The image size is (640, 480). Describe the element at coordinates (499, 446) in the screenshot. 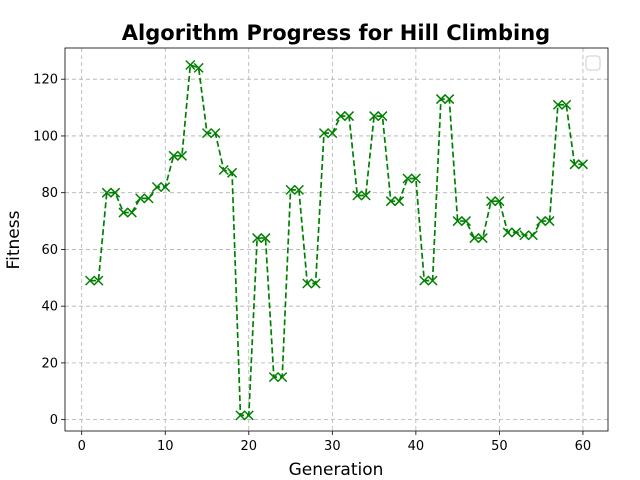

I see `x-tick-label: 50` at that location.